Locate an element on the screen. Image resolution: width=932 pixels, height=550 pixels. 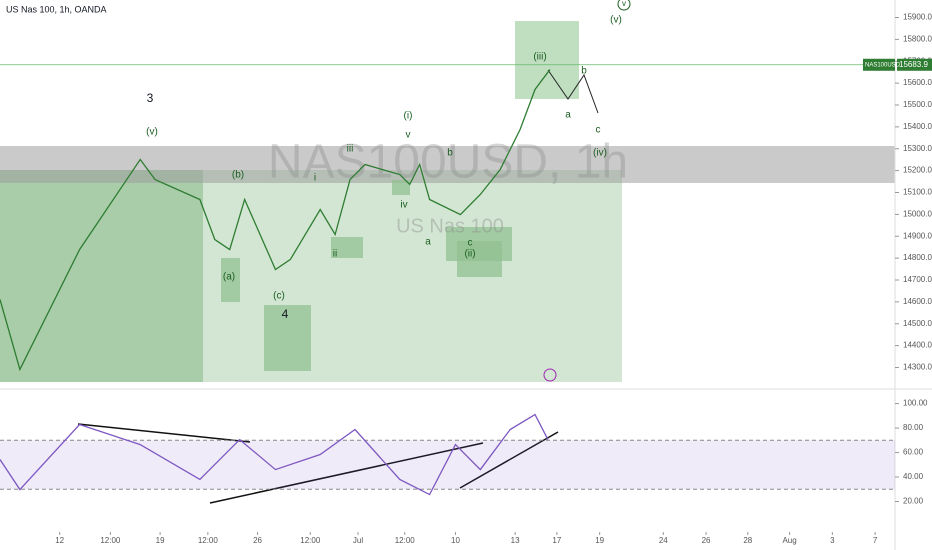
last-price-label: 15683.9 is located at coordinates (913, 64).